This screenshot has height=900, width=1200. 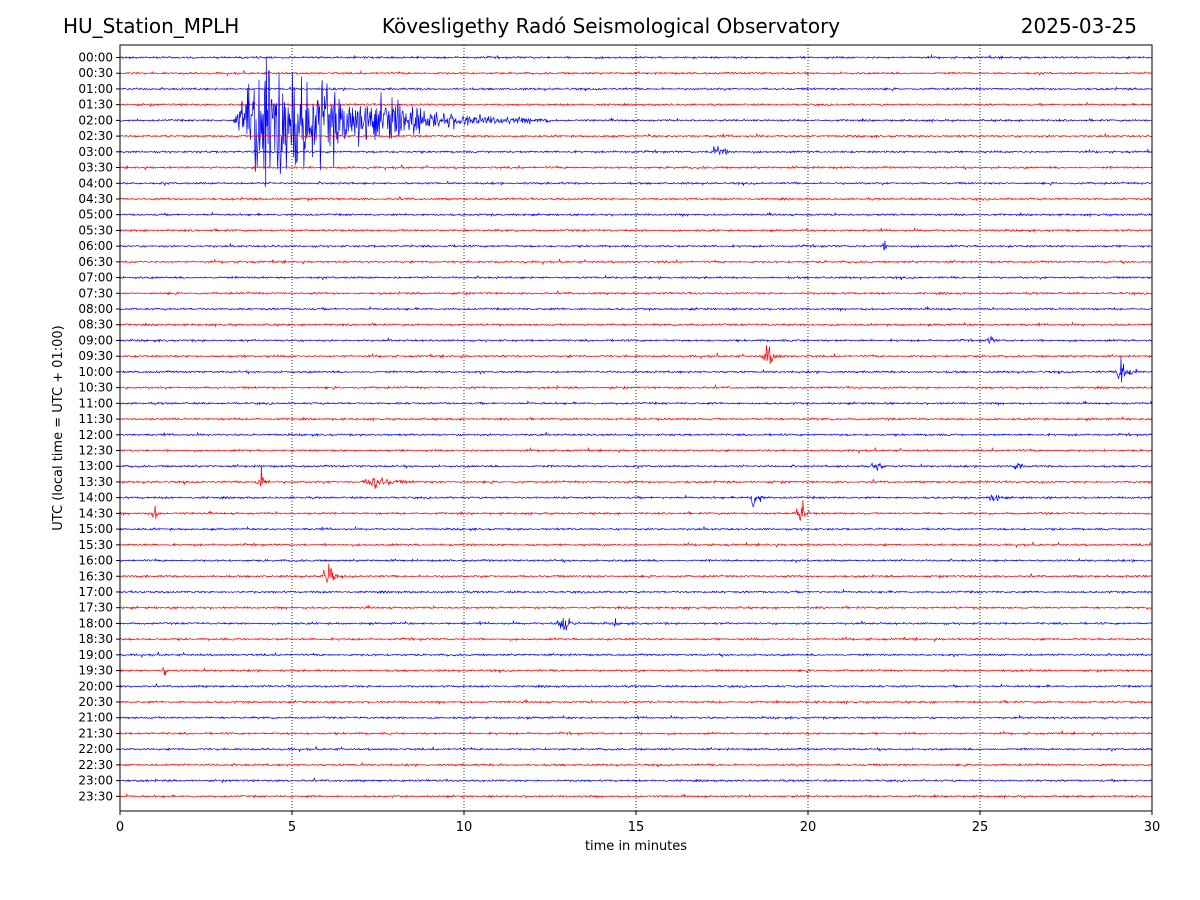 What do you see at coordinates (980, 827) in the screenshot?
I see `x-tick-label: 25` at bounding box center [980, 827].